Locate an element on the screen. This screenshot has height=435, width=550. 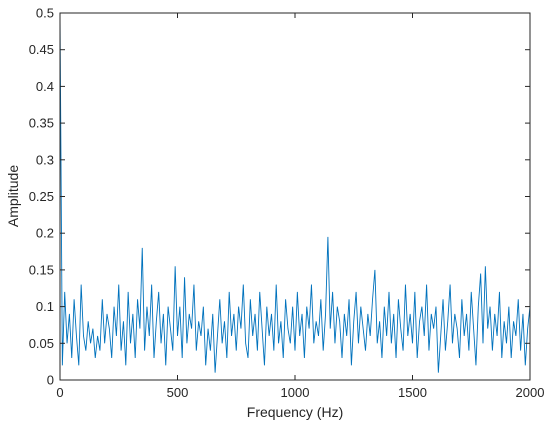
x-tick-label: 0 is located at coordinates (59, 392).